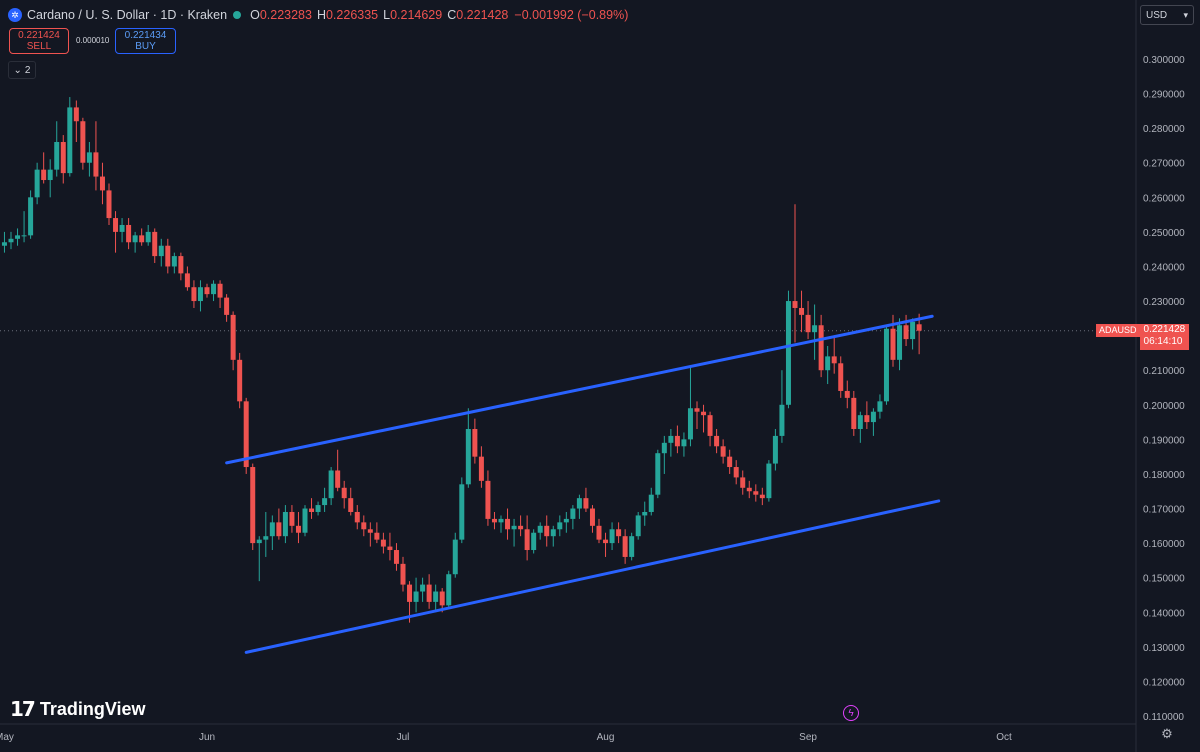 This screenshot has width=1200, height=752. What do you see at coordinates (1157, 15) in the screenshot?
I see `currency-value: USD` at bounding box center [1157, 15].